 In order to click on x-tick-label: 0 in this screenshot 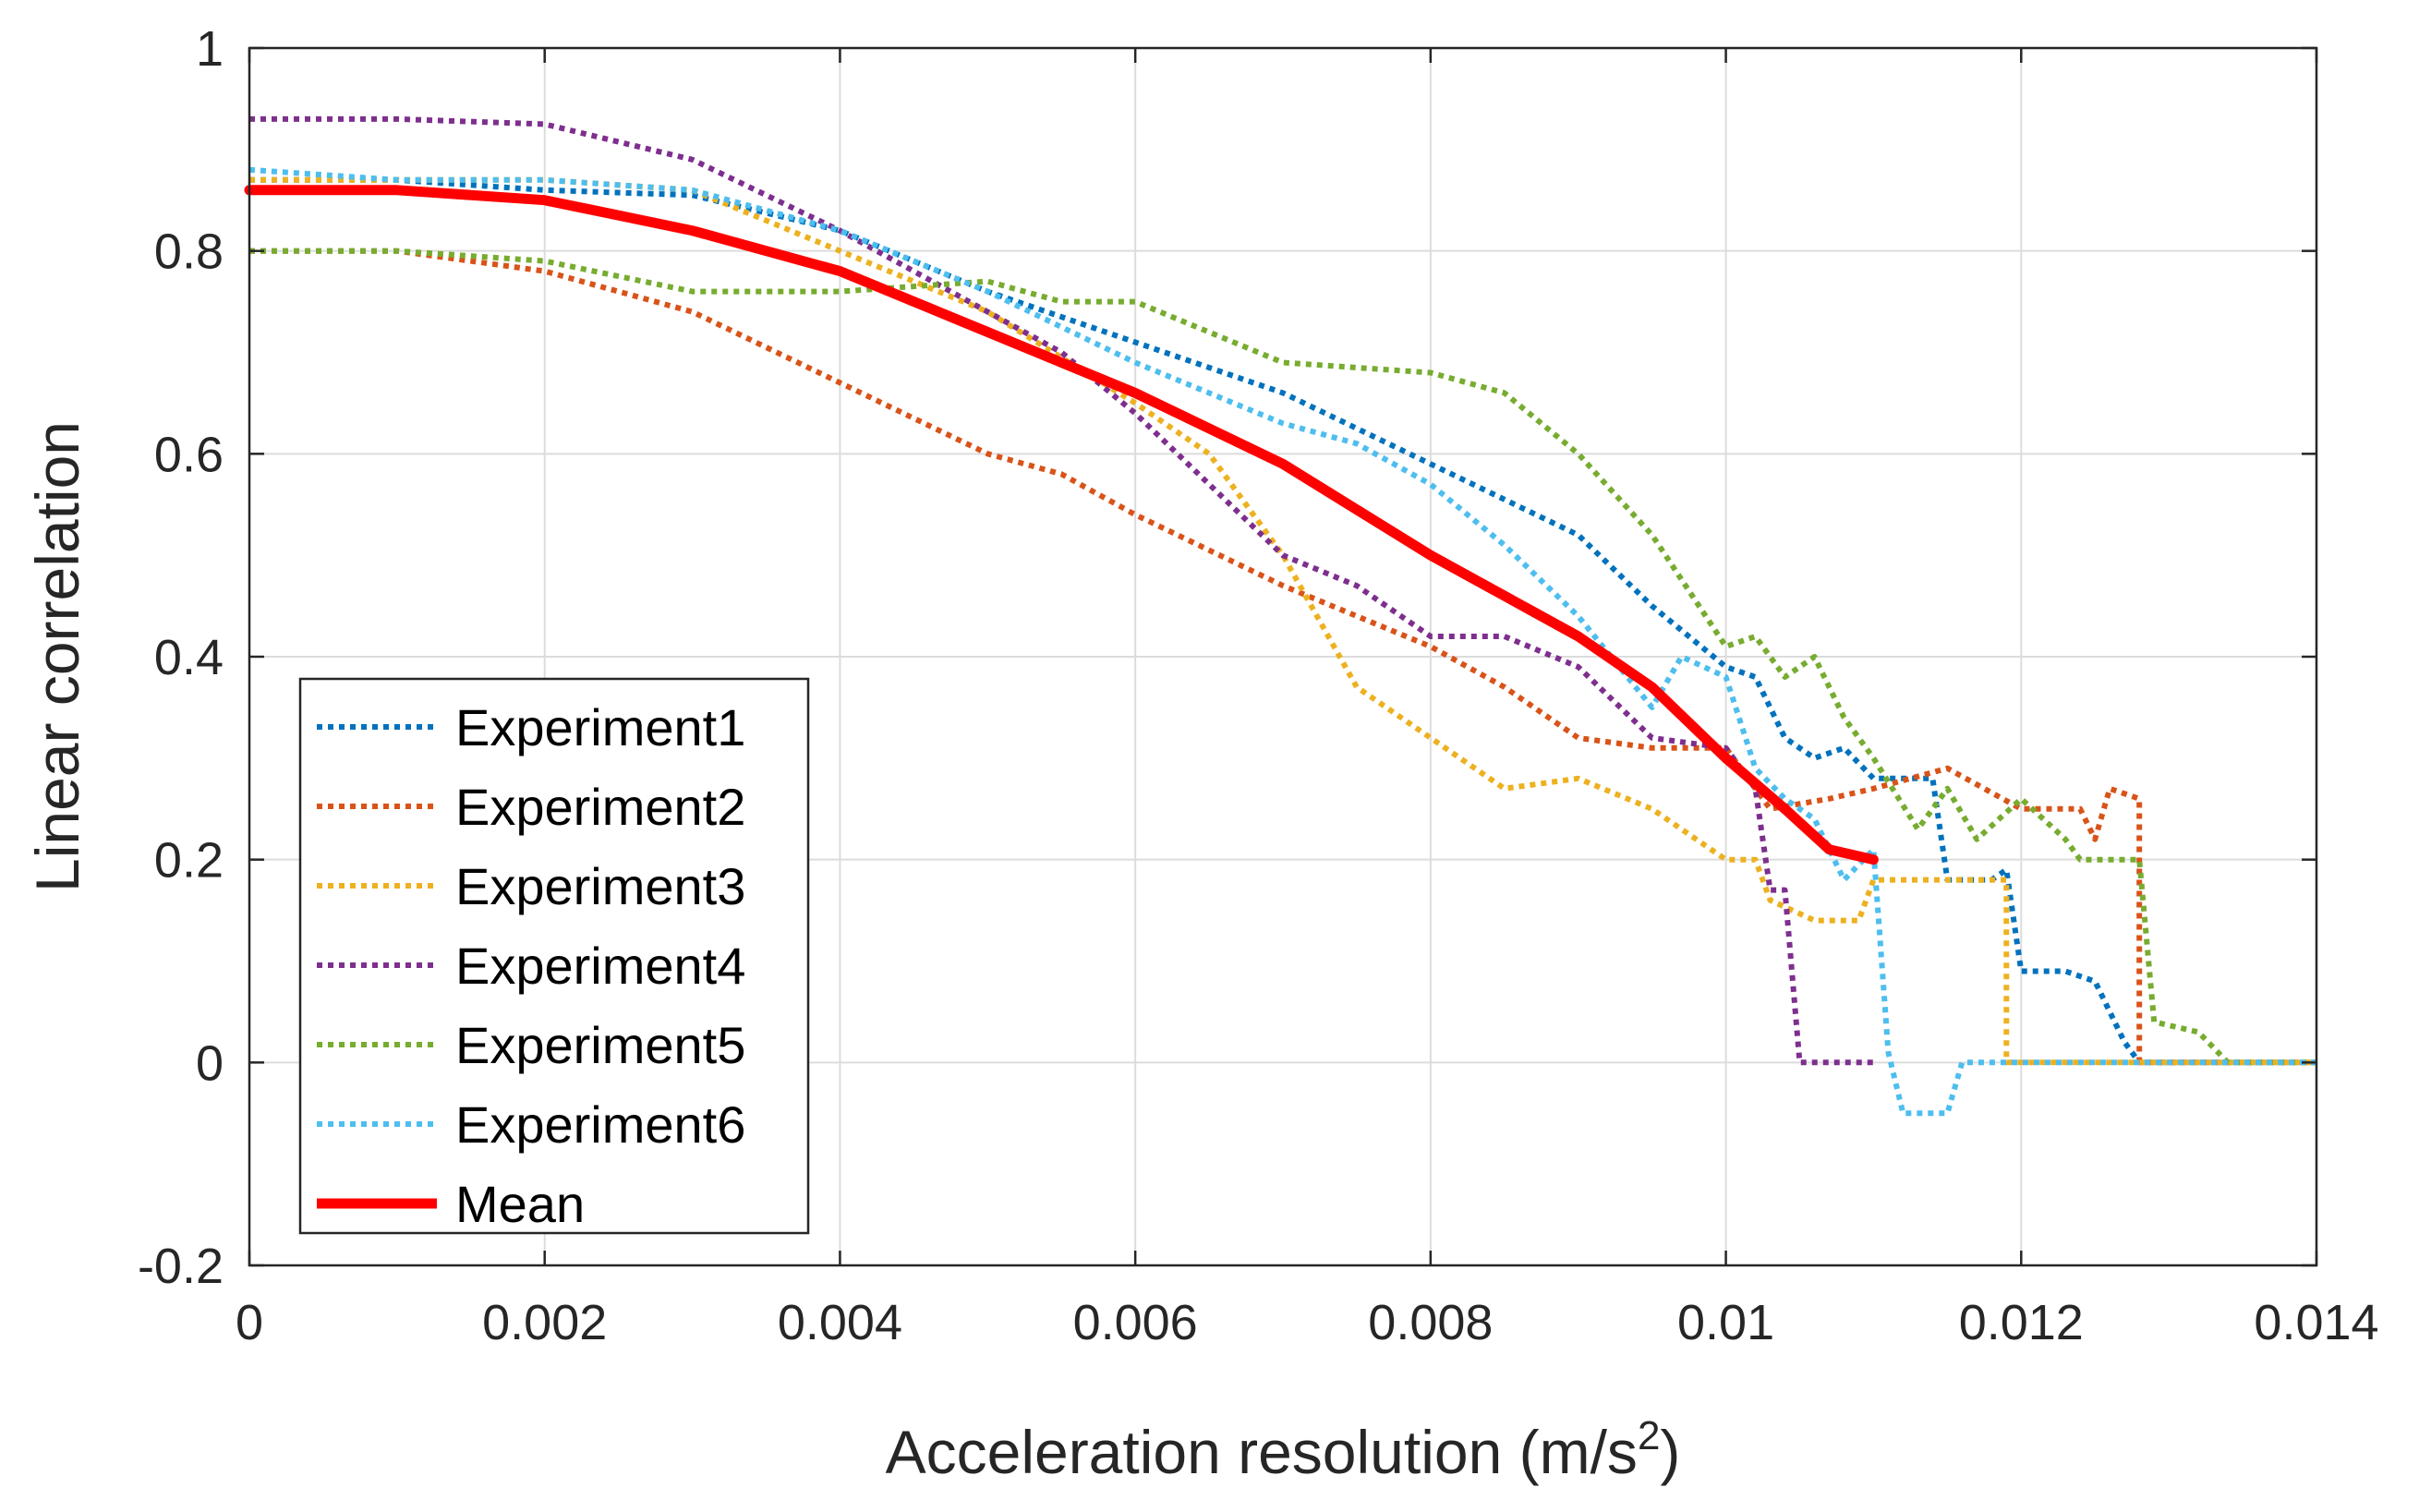, I will do `click(249, 1322)`.